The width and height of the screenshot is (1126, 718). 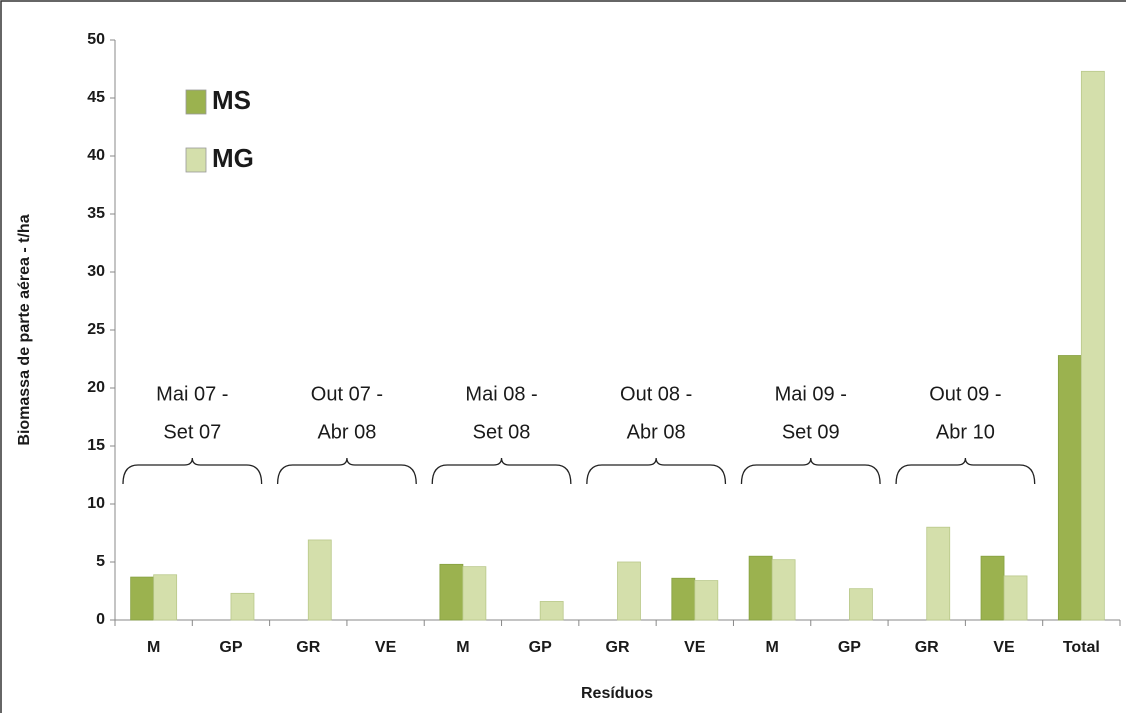 What do you see at coordinates (100, 619) in the screenshot?
I see `y-tick-label: 0` at bounding box center [100, 619].